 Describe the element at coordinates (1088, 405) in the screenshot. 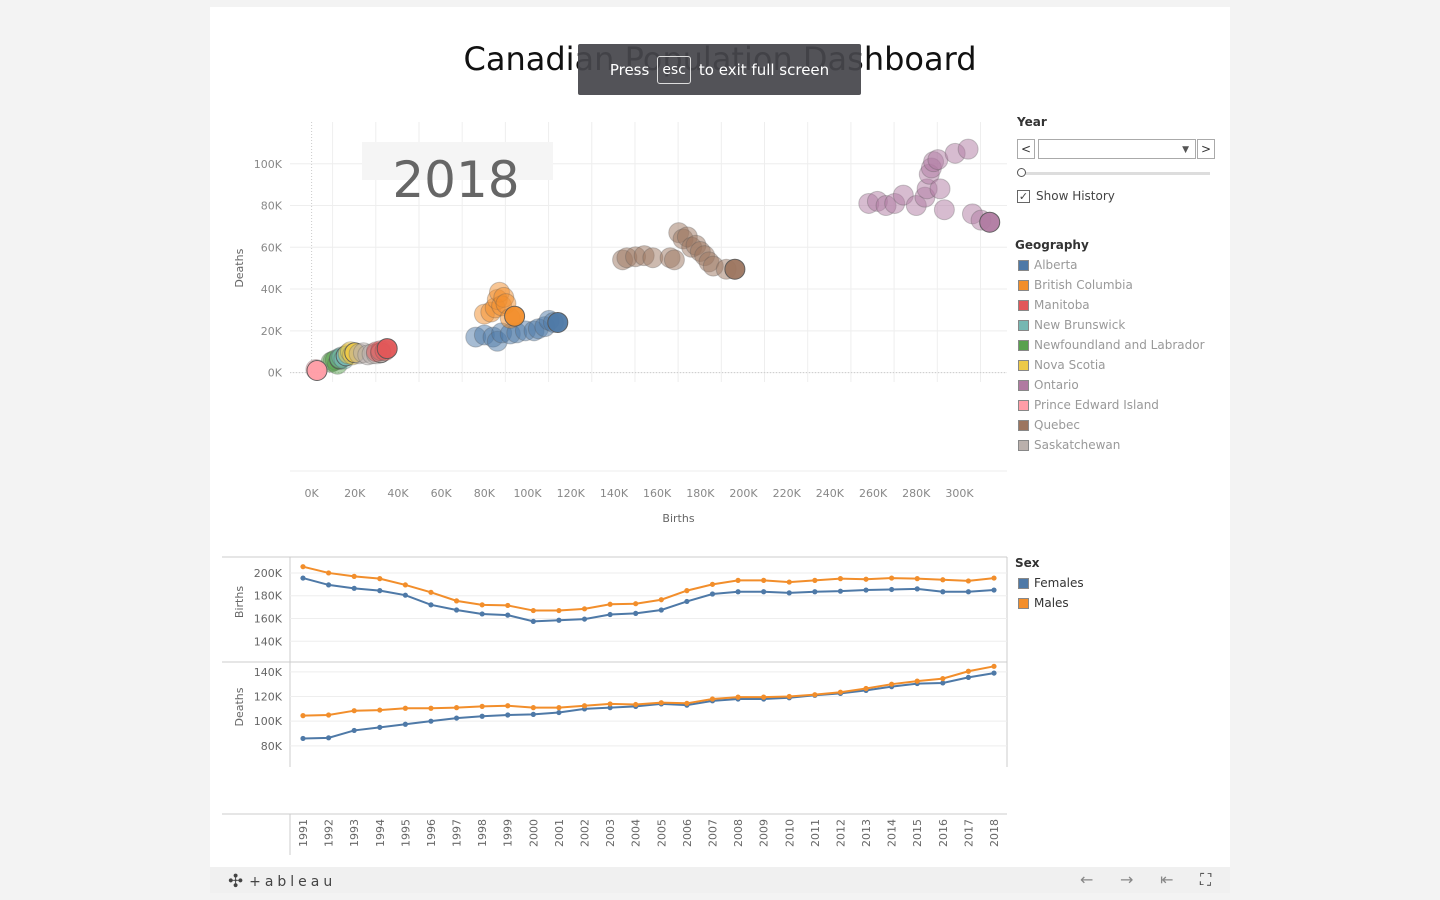

I see `geography-legend-item: Prince Edward Island` at that location.